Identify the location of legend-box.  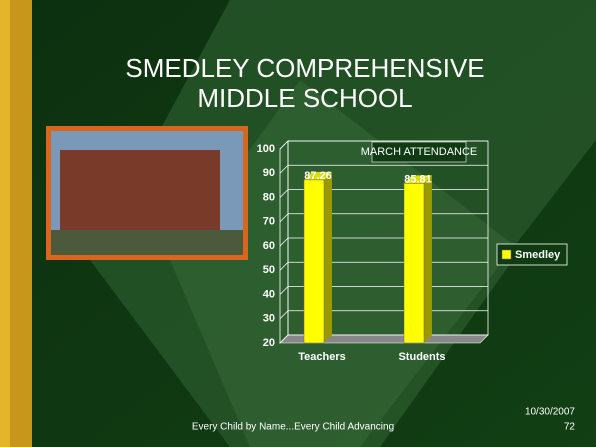
(532, 254).